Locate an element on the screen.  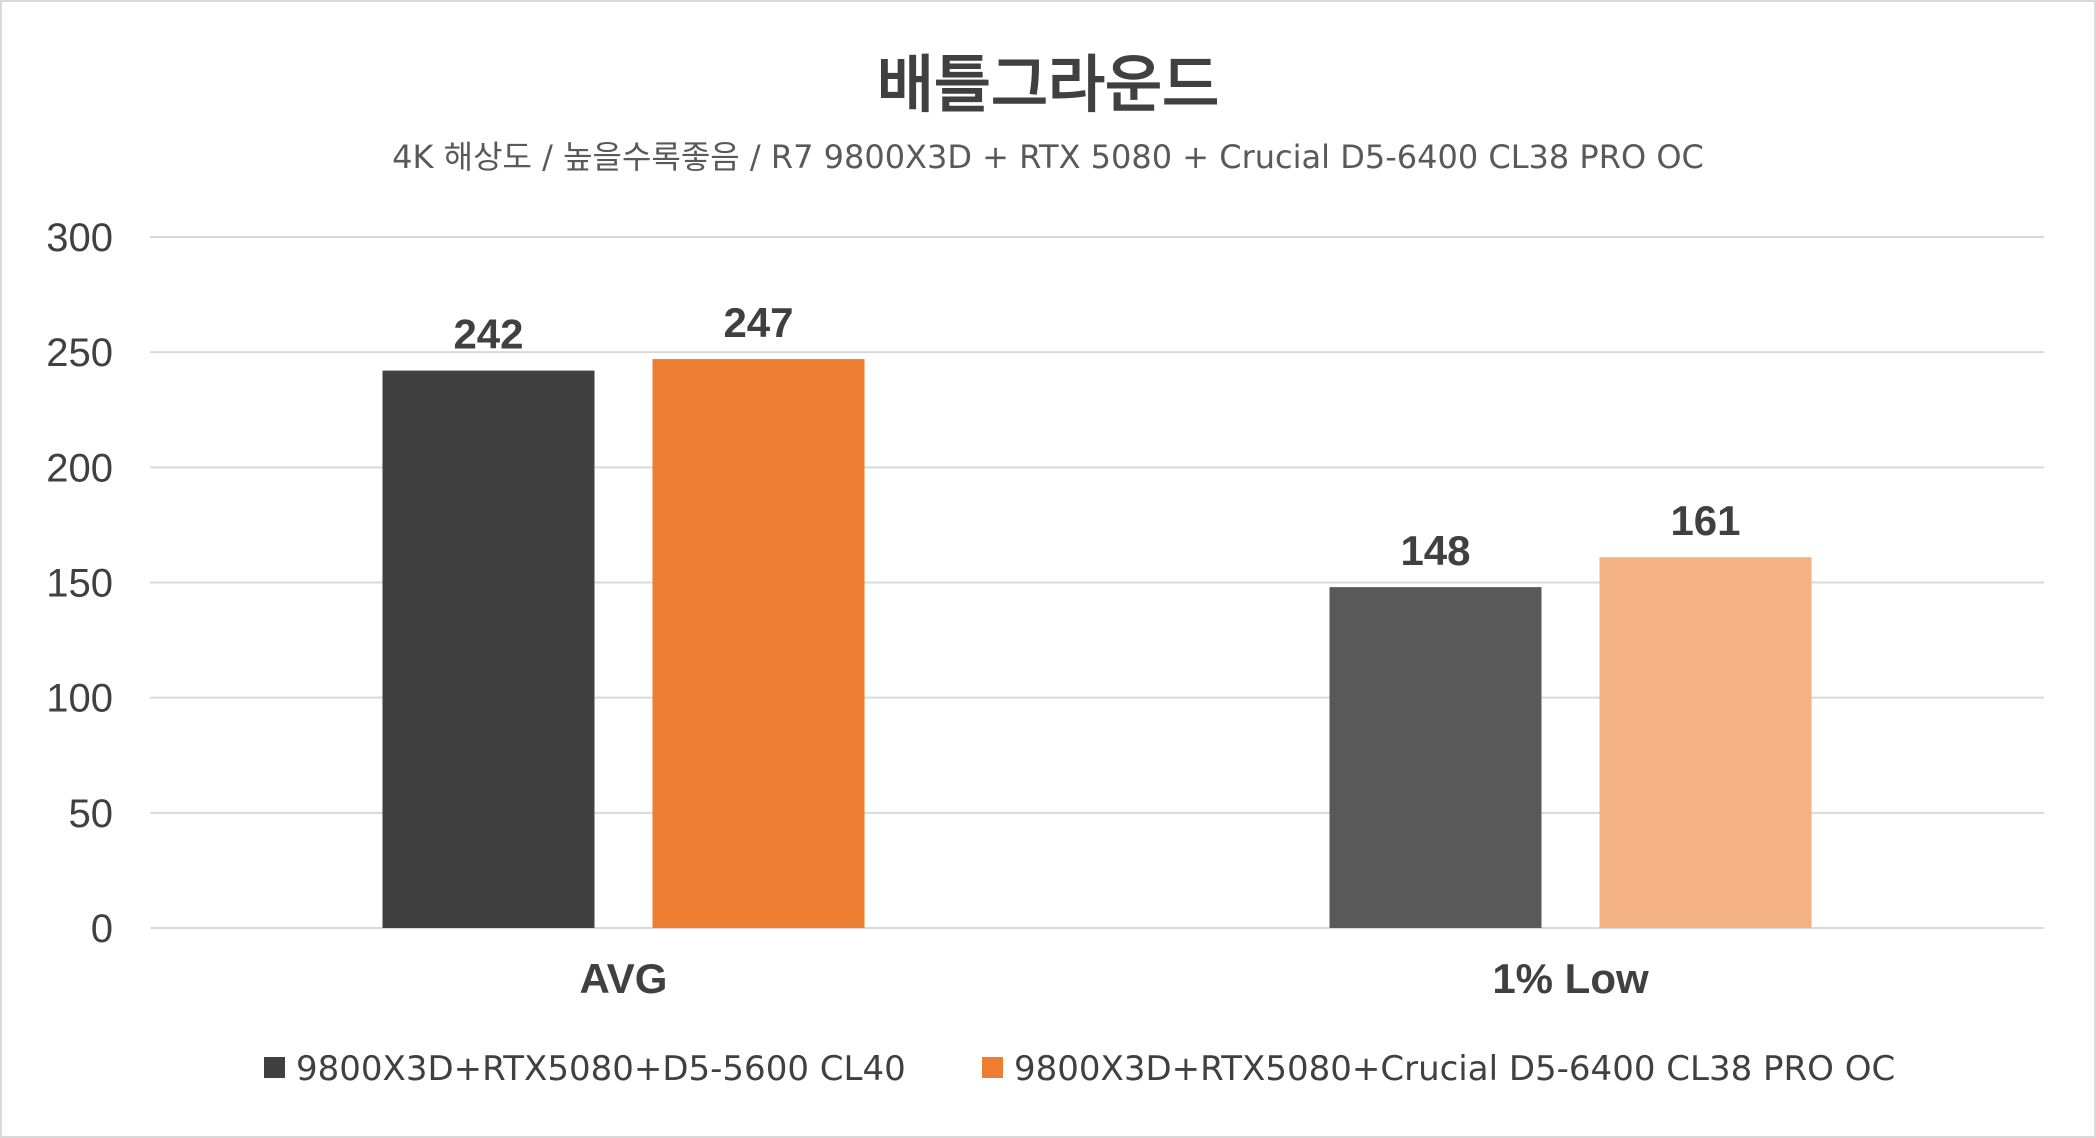
y-axis: 0 50 100 150 200 250 300 is located at coordinates (79, 583).